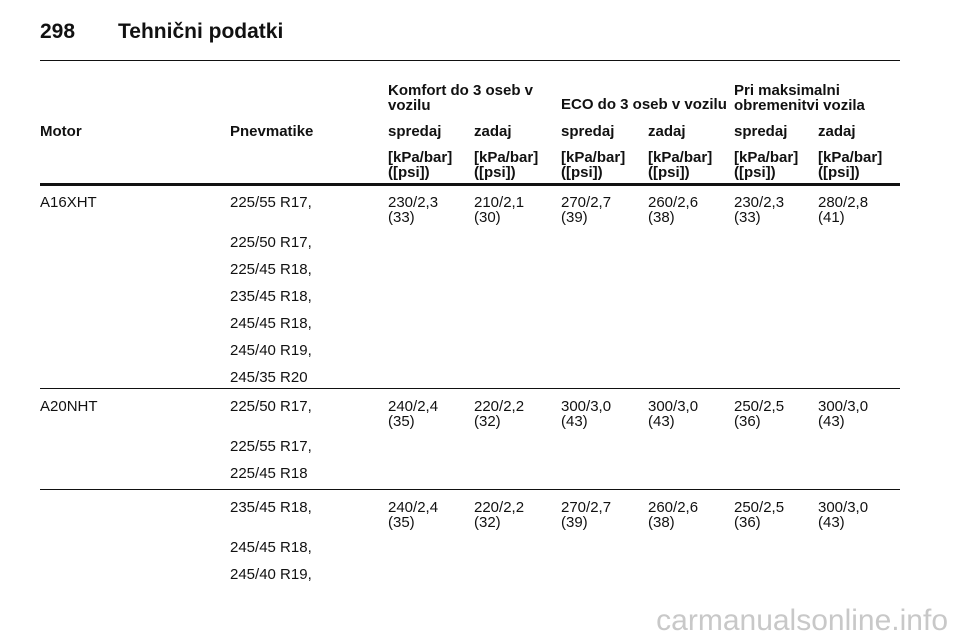 The height and width of the screenshot is (642, 960). Describe the element at coordinates (69, 406) in the screenshot. I see `motor: A20NHT` at that location.